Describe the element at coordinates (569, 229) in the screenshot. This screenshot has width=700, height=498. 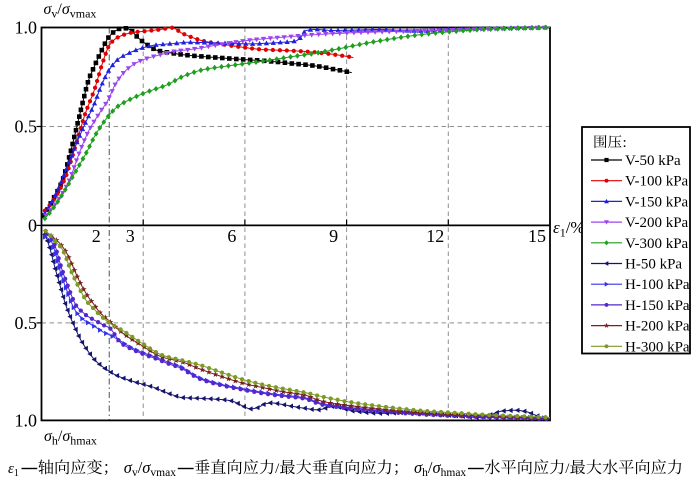
I see `svg-text: ε1/%` at that location.